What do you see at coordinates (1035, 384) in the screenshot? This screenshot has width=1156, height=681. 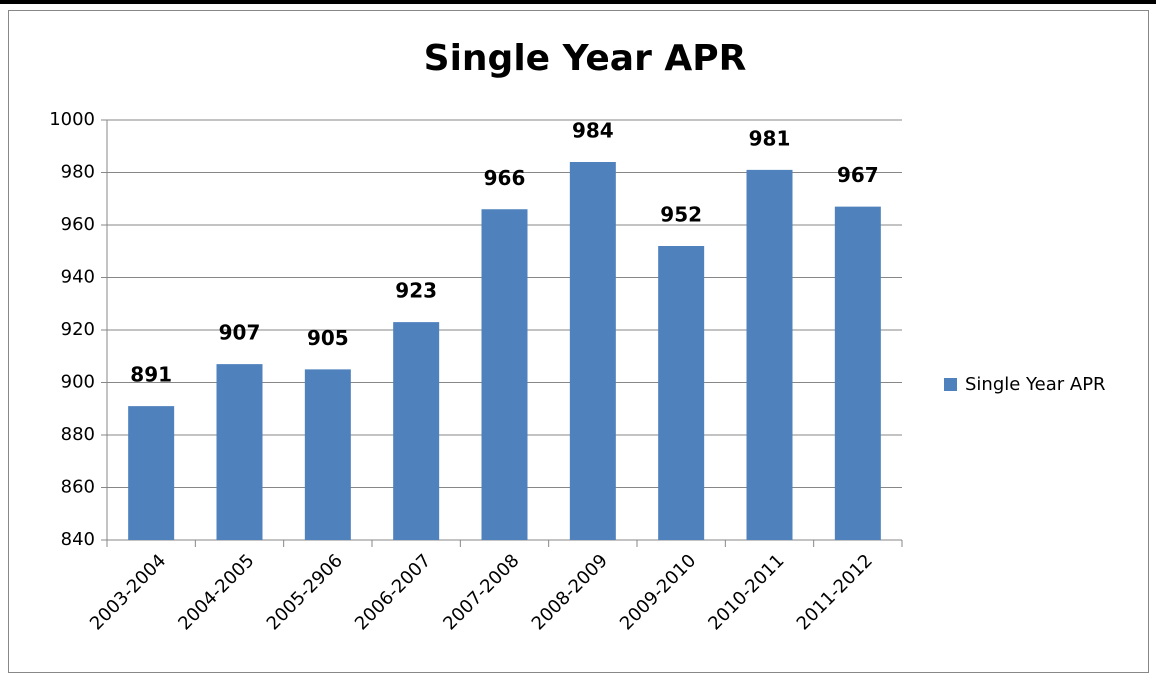 I see `legend-label: Single Year APR` at bounding box center [1035, 384].